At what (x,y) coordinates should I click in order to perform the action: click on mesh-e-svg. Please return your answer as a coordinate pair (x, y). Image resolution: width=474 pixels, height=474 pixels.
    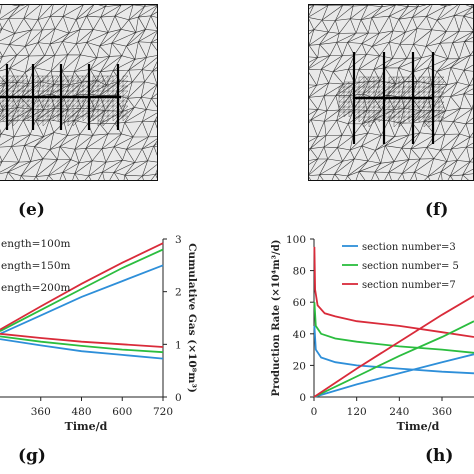
    Looking at the image, I should click on (78, 92).